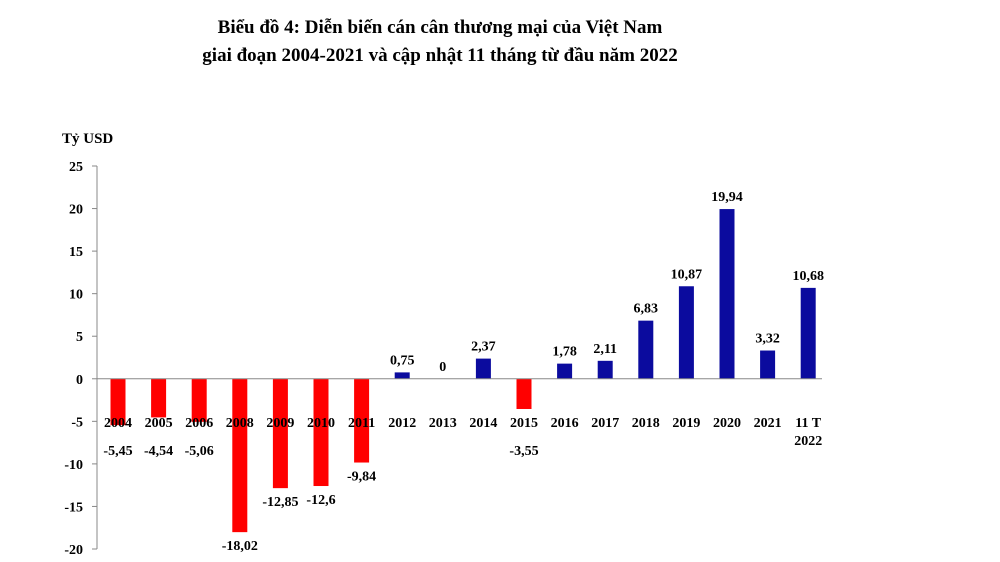 This screenshot has height=562, width=1000. I want to click on category-label: 2013, so click(443, 423).